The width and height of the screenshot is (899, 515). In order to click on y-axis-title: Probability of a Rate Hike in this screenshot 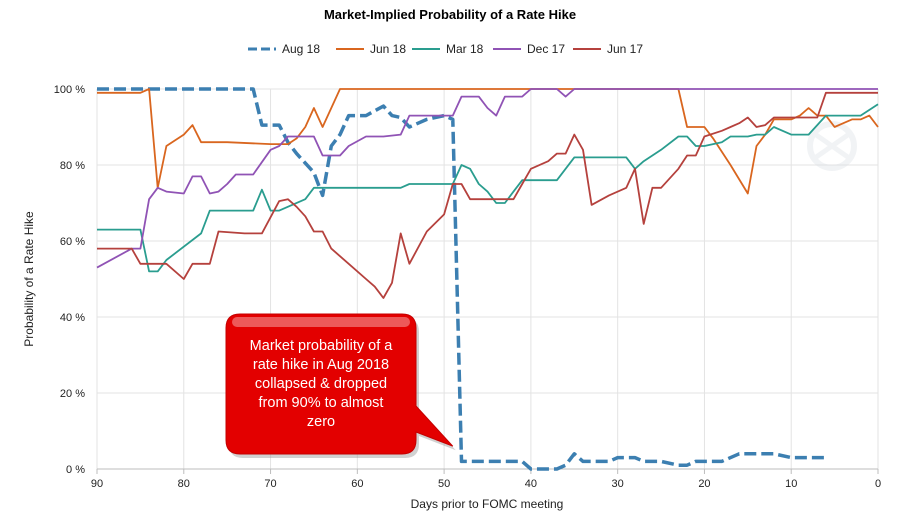, I will do `click(29, 279)`.